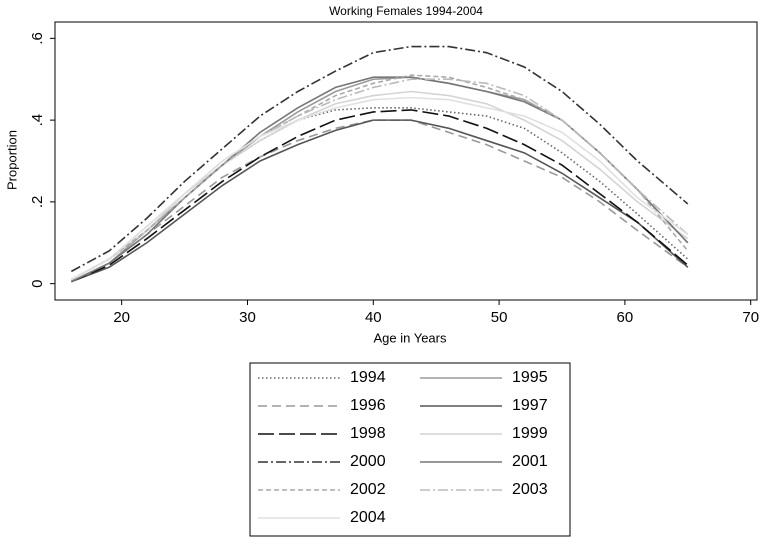 The image size is (760, 537). Describe the element at coordinates (368, 405) in the screenshot. I see `legend-label: 1996` at that location.